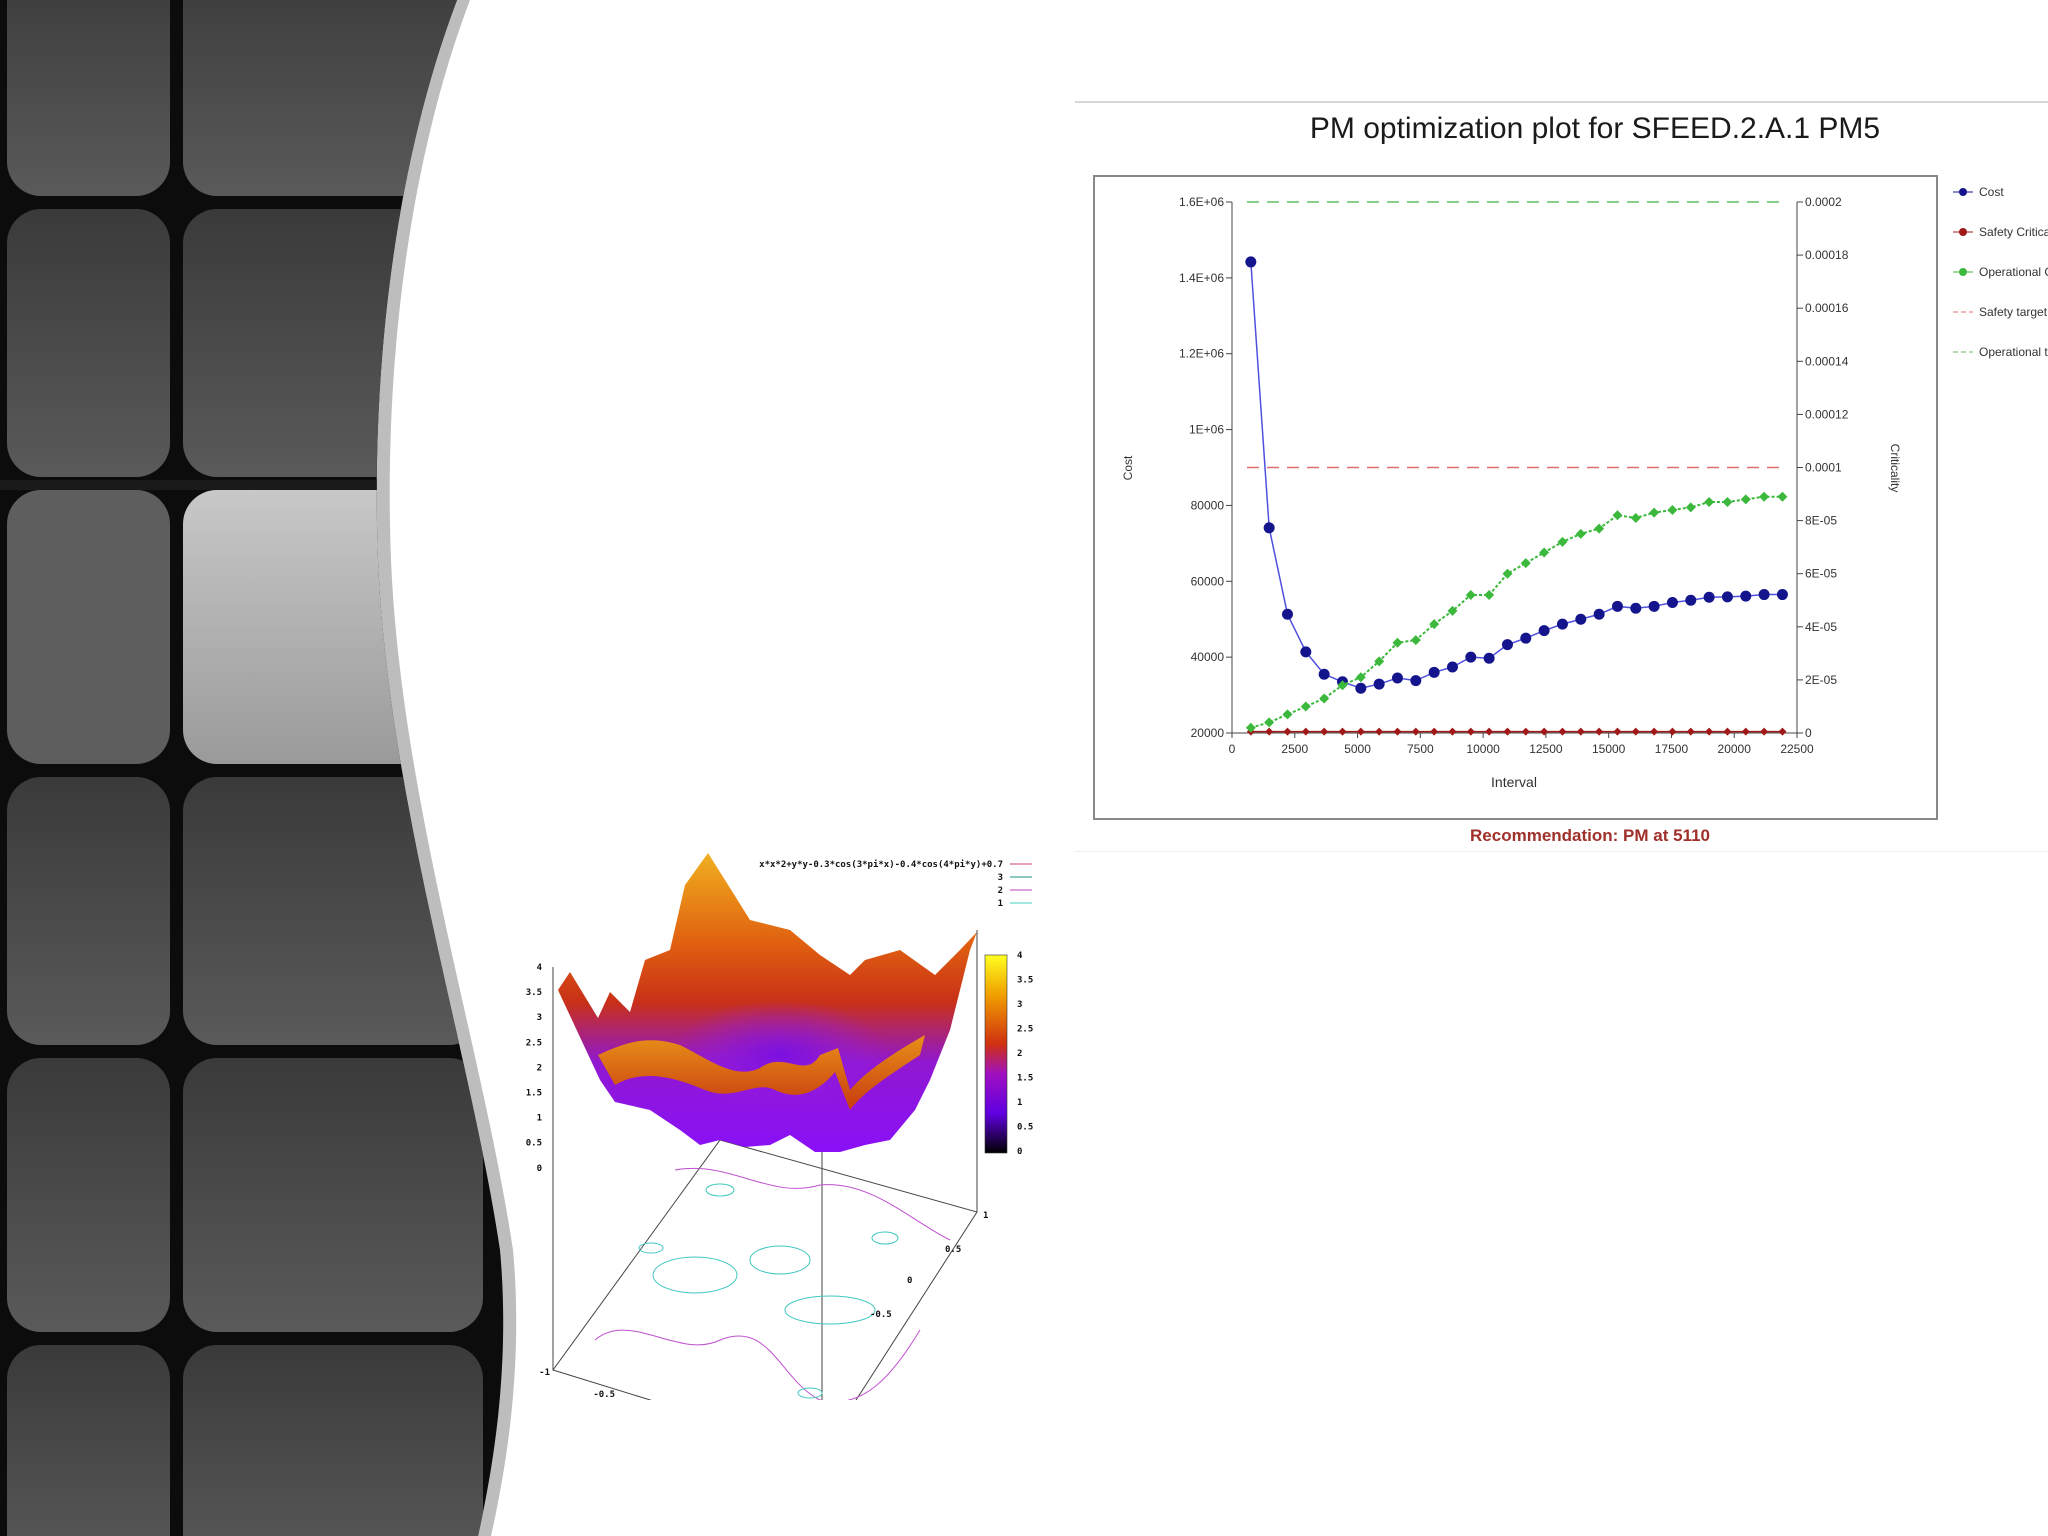 Image resolution: width=2048 pixels, height=1536 pixels. What do you see at coordinates (1735, 749) in the screenshot?
I see `x-tick-label: 20000` at bounding box center [1735, 749].